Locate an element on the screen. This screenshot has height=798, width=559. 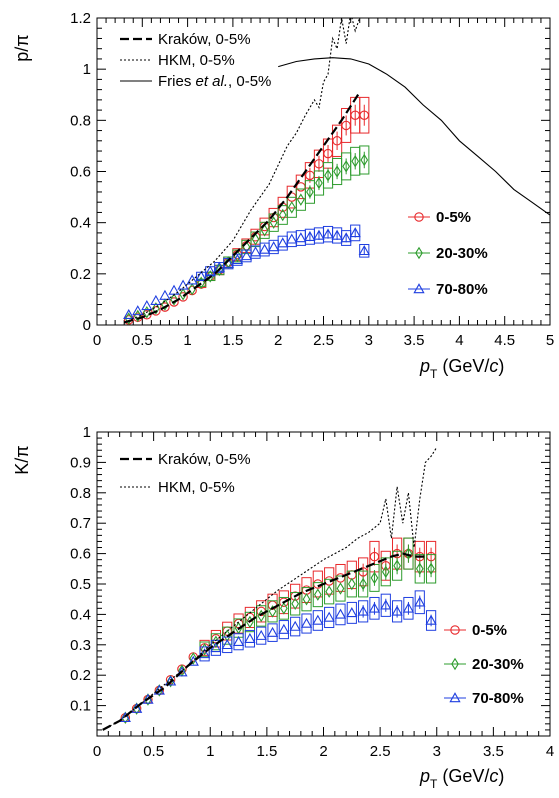
y-tick-label: 0.9 is located at coordinates (80, 462).